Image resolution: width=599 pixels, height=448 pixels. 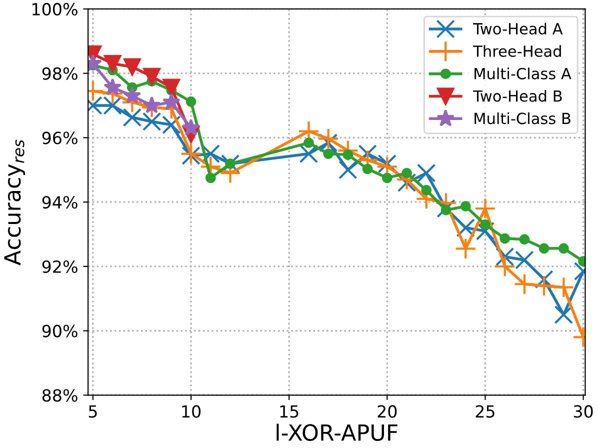 What do you see at coordinates (517, 51) in the screenshot?
I see `legend-label: Three-Head` at bounding box center [517, 51].